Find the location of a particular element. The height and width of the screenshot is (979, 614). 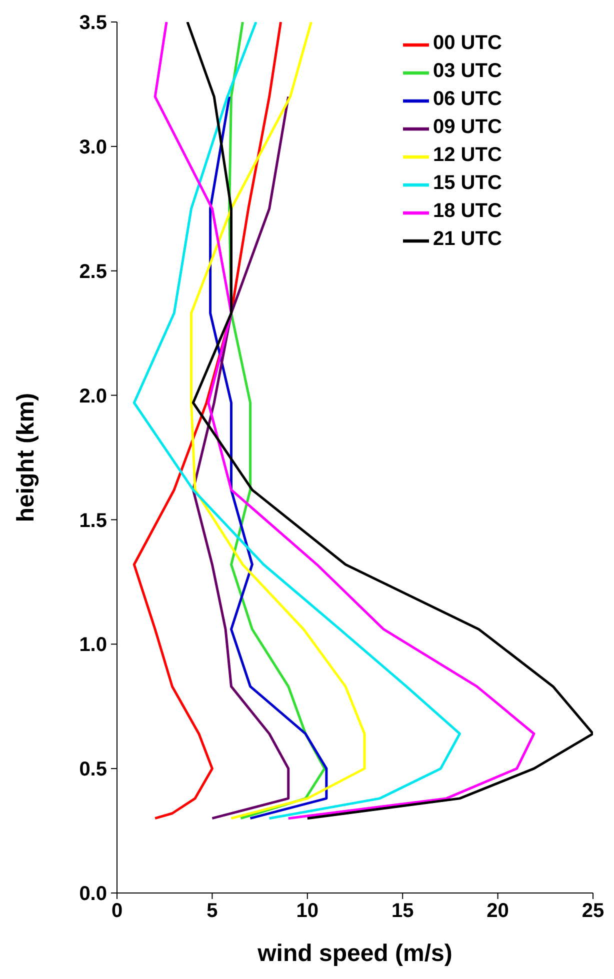

y-tick-label: 2.0 is located at coordinates (93, 396).